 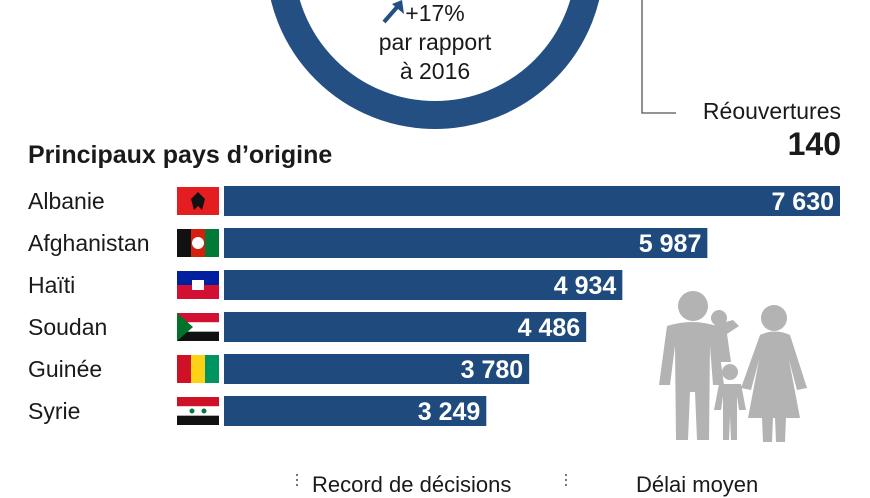 What do you see at coordinates (814, 144) in the screenshot?
I see `reouvertures-value: 140` at bounding box center [814, 144].